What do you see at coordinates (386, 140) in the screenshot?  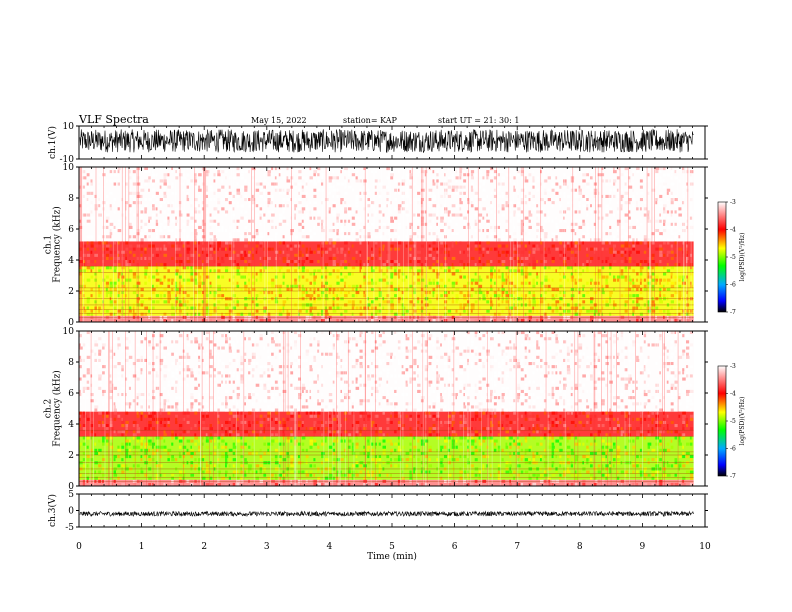 I see `ch1-waveform-trace` at bounding box center [386, 140].